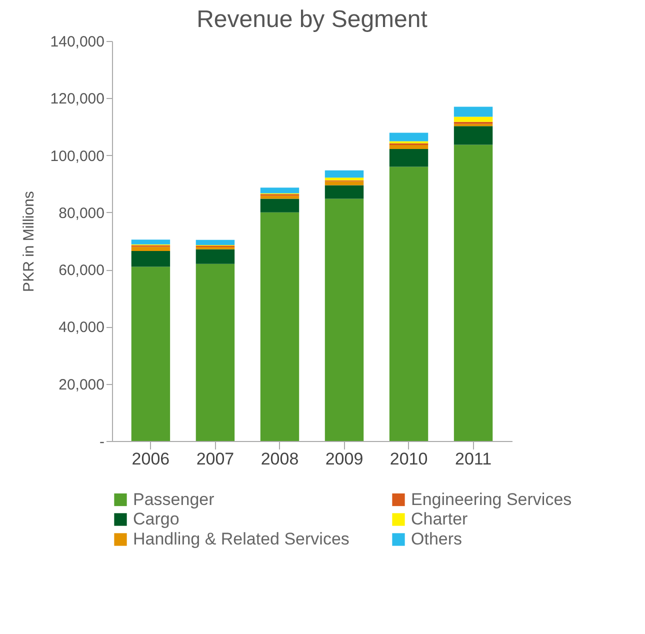  Describe the element at coordinates (174, 499) in the screenshot. I see `legend-label: Passenger` at that location.